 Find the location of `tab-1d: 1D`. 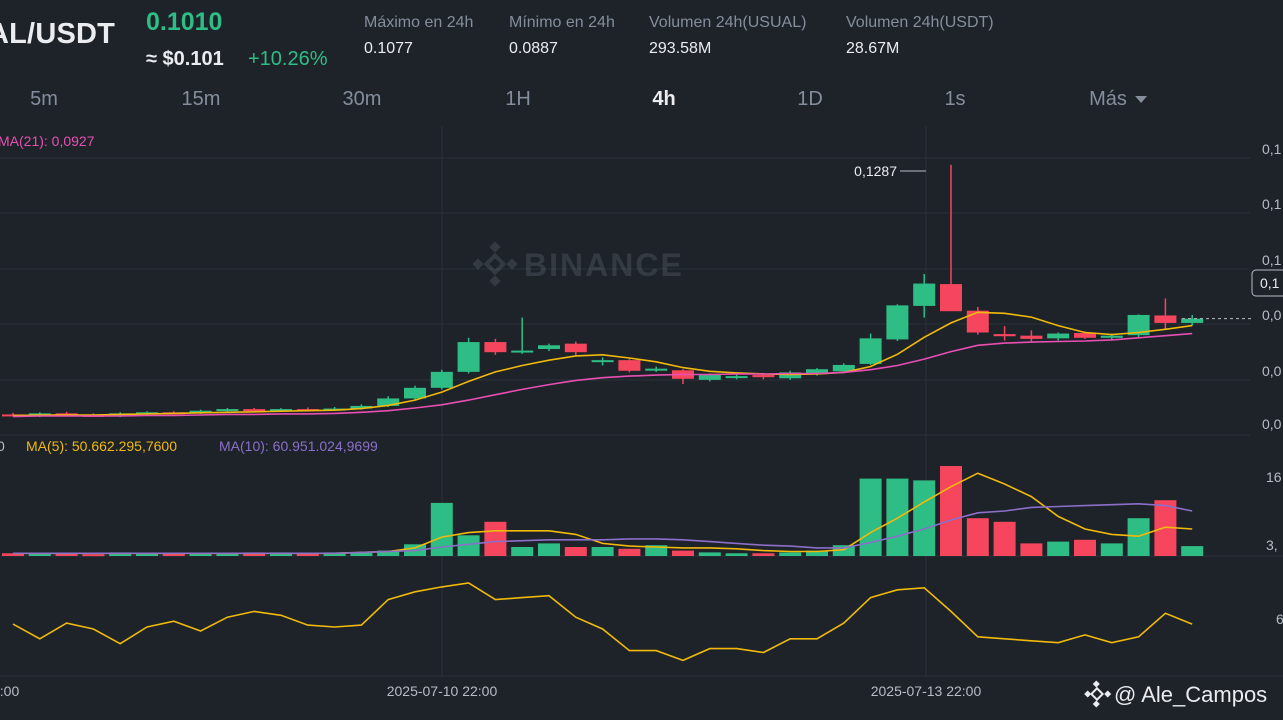

tab-1d: 1D is located at coordinates (810, 99).